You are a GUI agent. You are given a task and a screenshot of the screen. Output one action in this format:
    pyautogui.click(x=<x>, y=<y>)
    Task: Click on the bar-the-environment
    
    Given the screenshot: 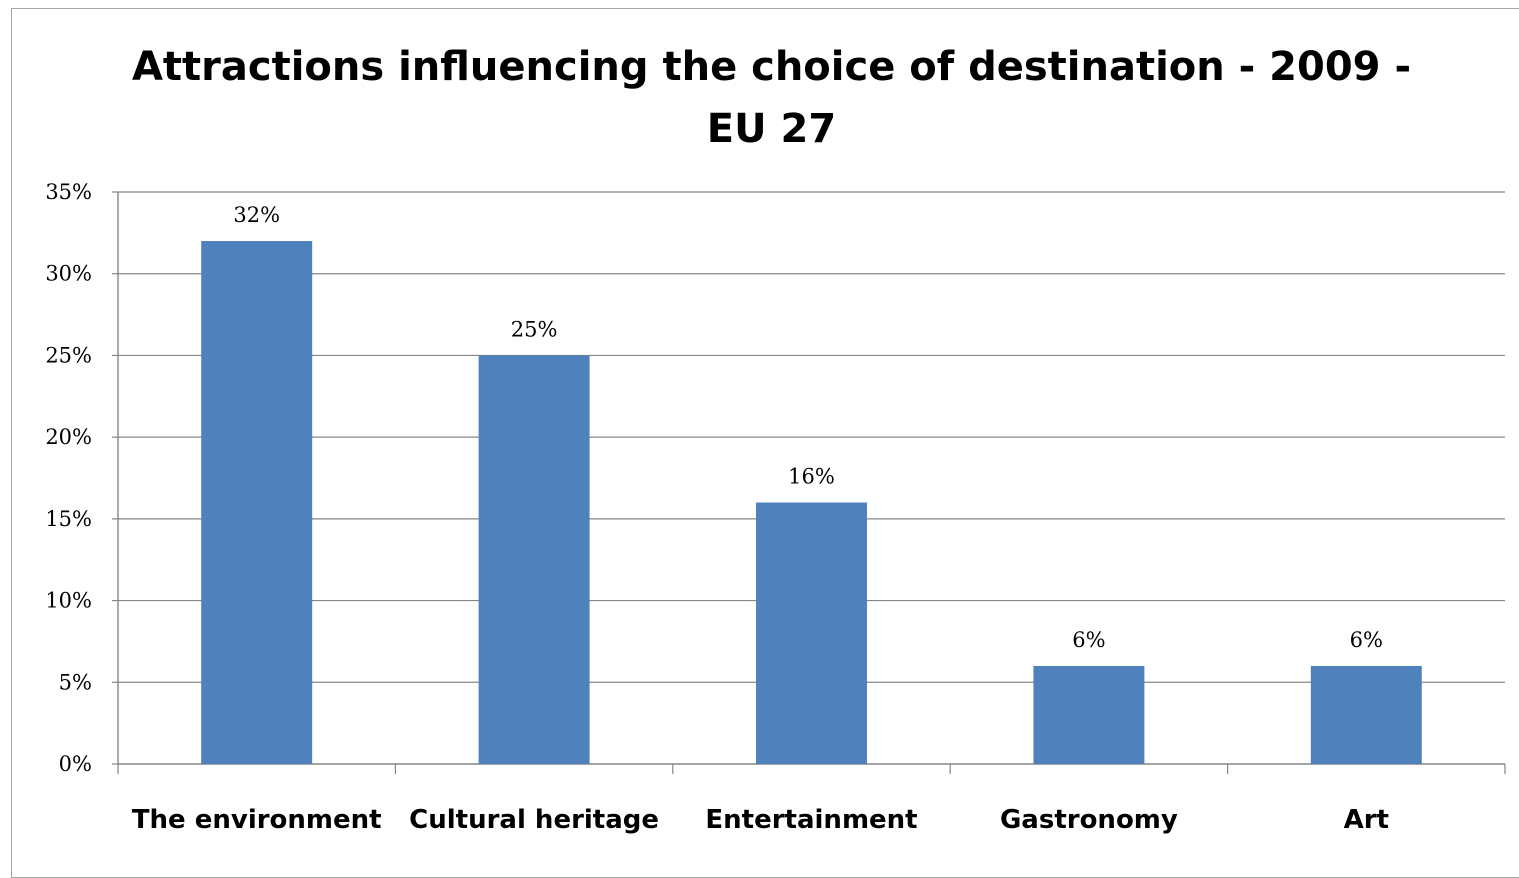 What is the action you would take?
    pyautogui.click(x=257, y=502)
    